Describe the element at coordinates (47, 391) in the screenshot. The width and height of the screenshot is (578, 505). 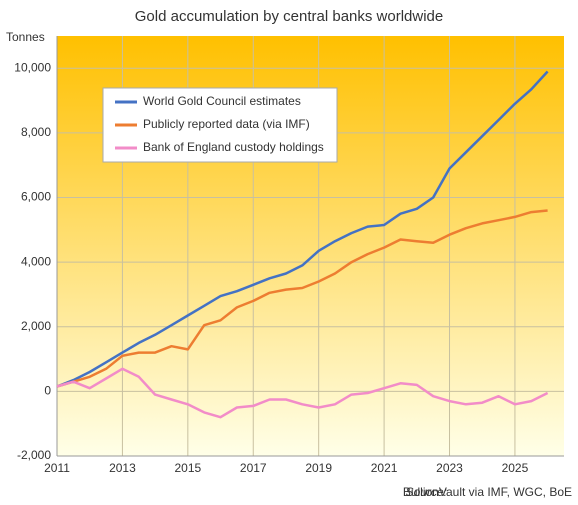
I see `y-tick-label: 0` at that location.